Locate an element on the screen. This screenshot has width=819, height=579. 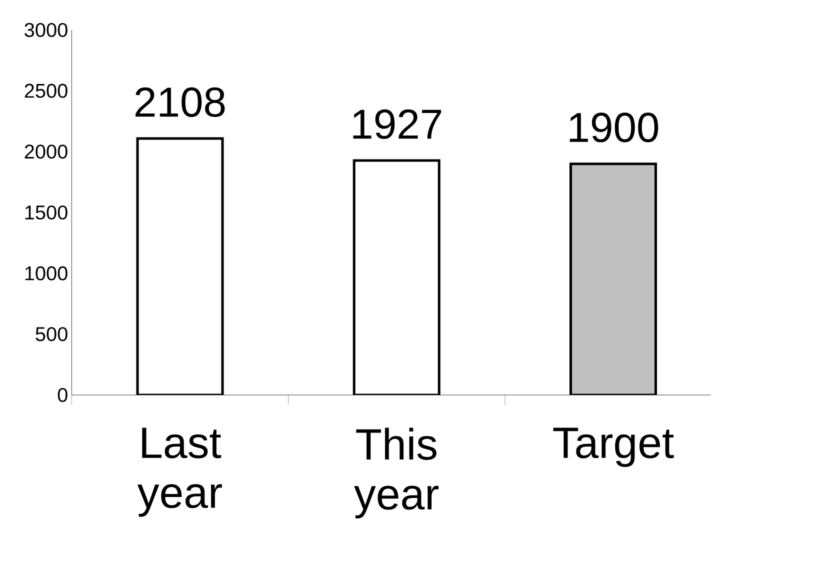
data-label: 1927 is located at coordinates (397, 124).